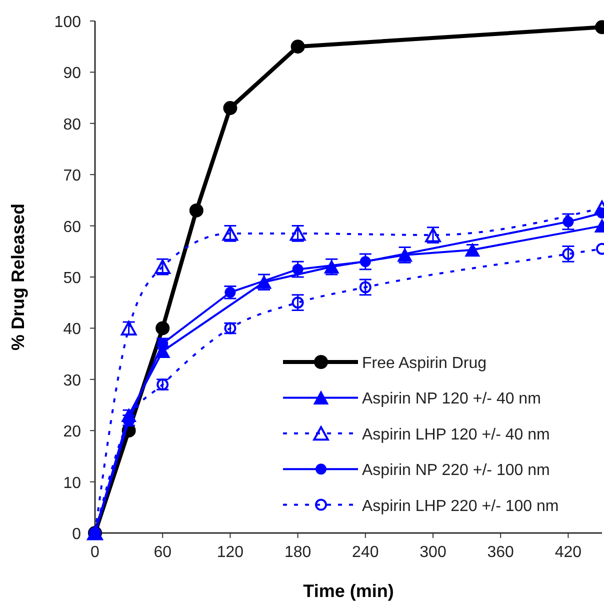 The image size is (604, 605). I want to click on x-tick-label: 120, so click(230, 552).